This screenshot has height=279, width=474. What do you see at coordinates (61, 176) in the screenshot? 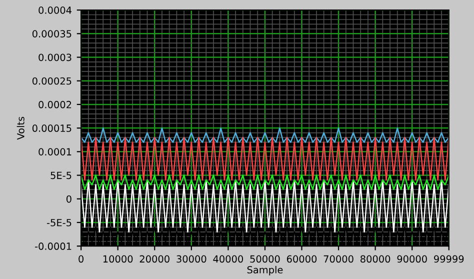
I see `y-tick-label: 5E-5` at bounding box center [61, 176].